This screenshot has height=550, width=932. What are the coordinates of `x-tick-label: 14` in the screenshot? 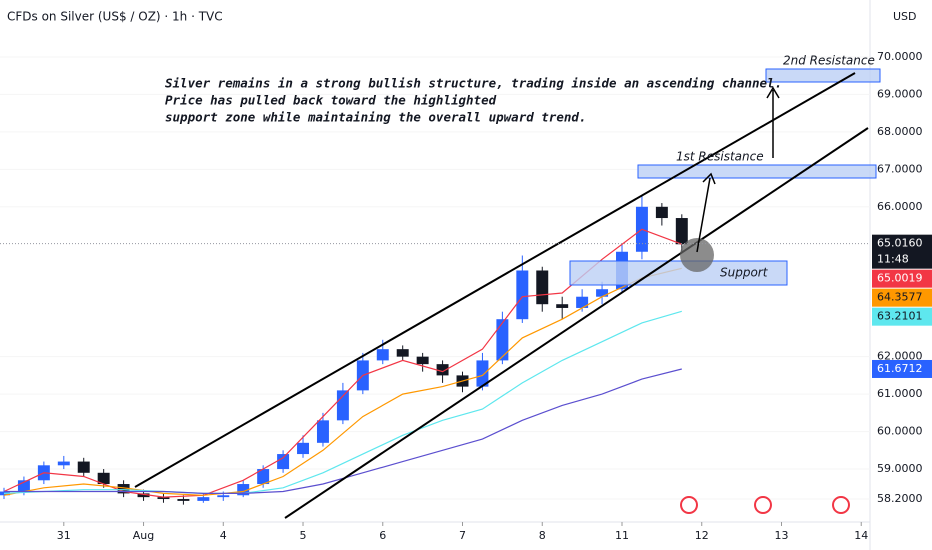 It's located at (861, 535).